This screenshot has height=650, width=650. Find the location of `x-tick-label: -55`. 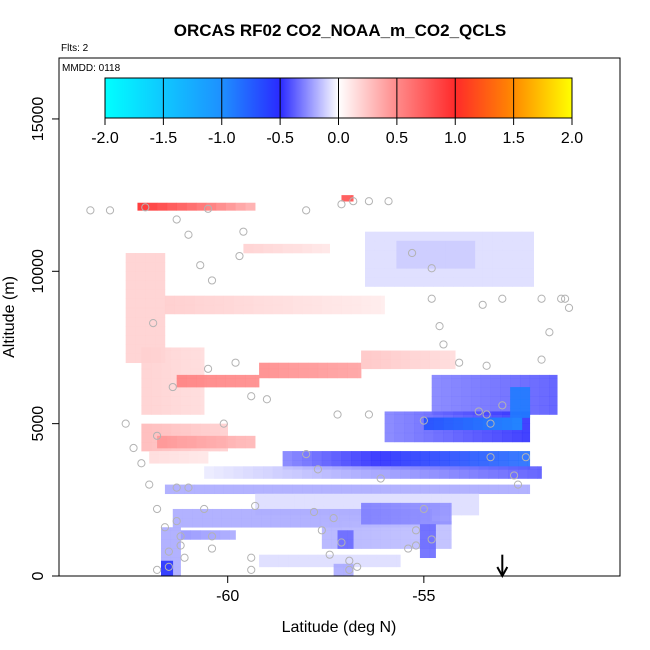

x-tick-label: -55 is located at coordinates (423, 596).